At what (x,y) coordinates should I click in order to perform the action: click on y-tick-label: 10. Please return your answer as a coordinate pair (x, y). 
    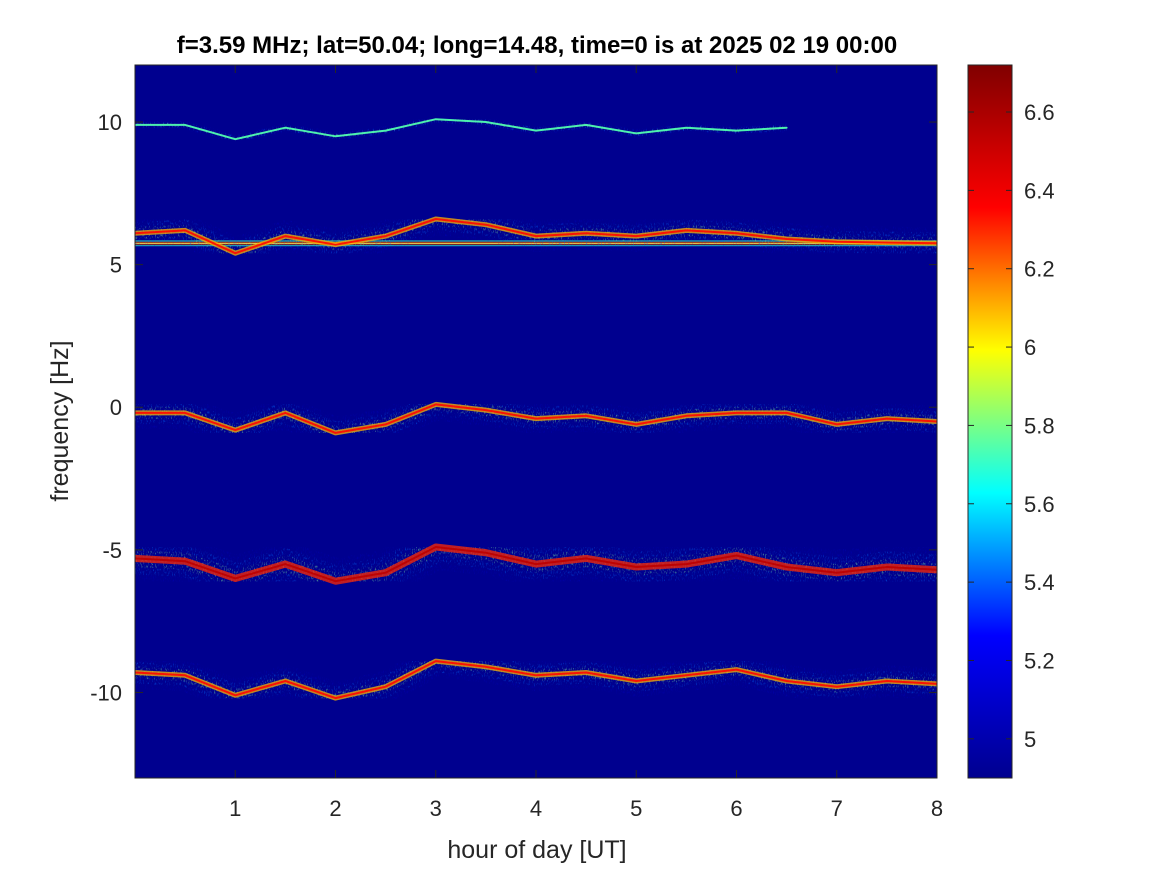
    Looking at the image, I should click on (110, 122).